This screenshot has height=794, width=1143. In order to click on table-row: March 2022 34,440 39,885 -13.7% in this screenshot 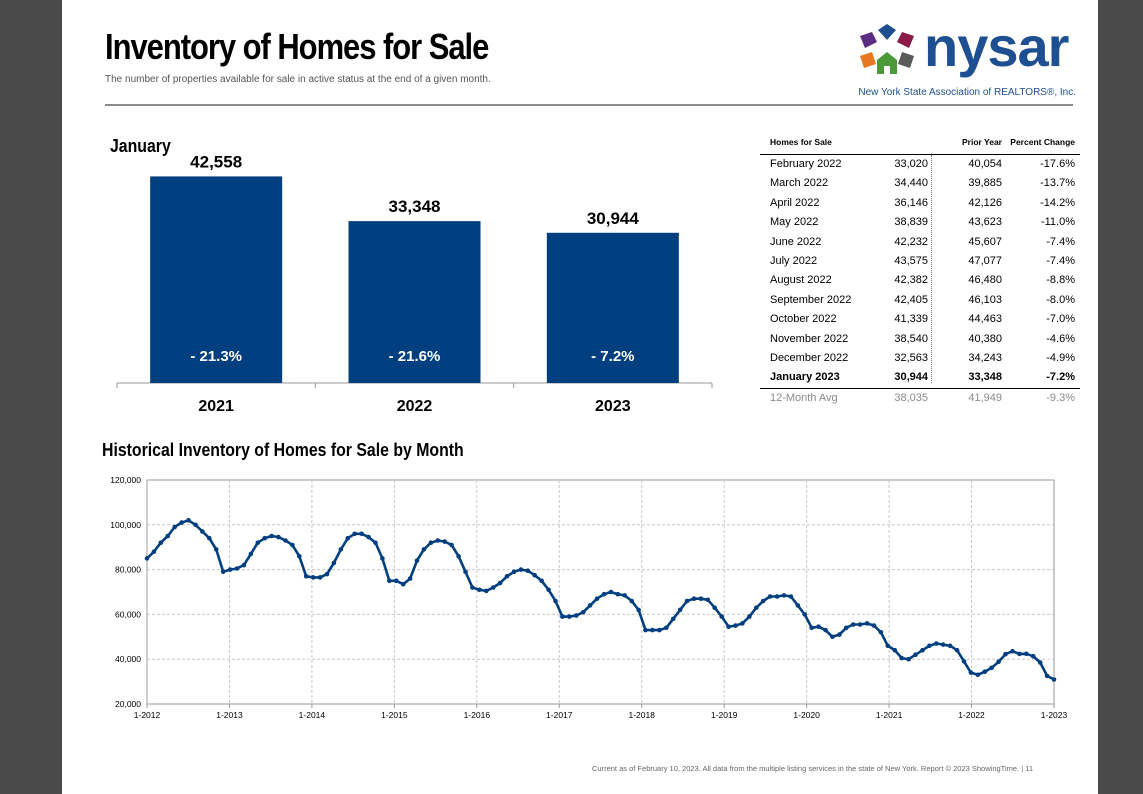, I will do `click(920, 183)`.